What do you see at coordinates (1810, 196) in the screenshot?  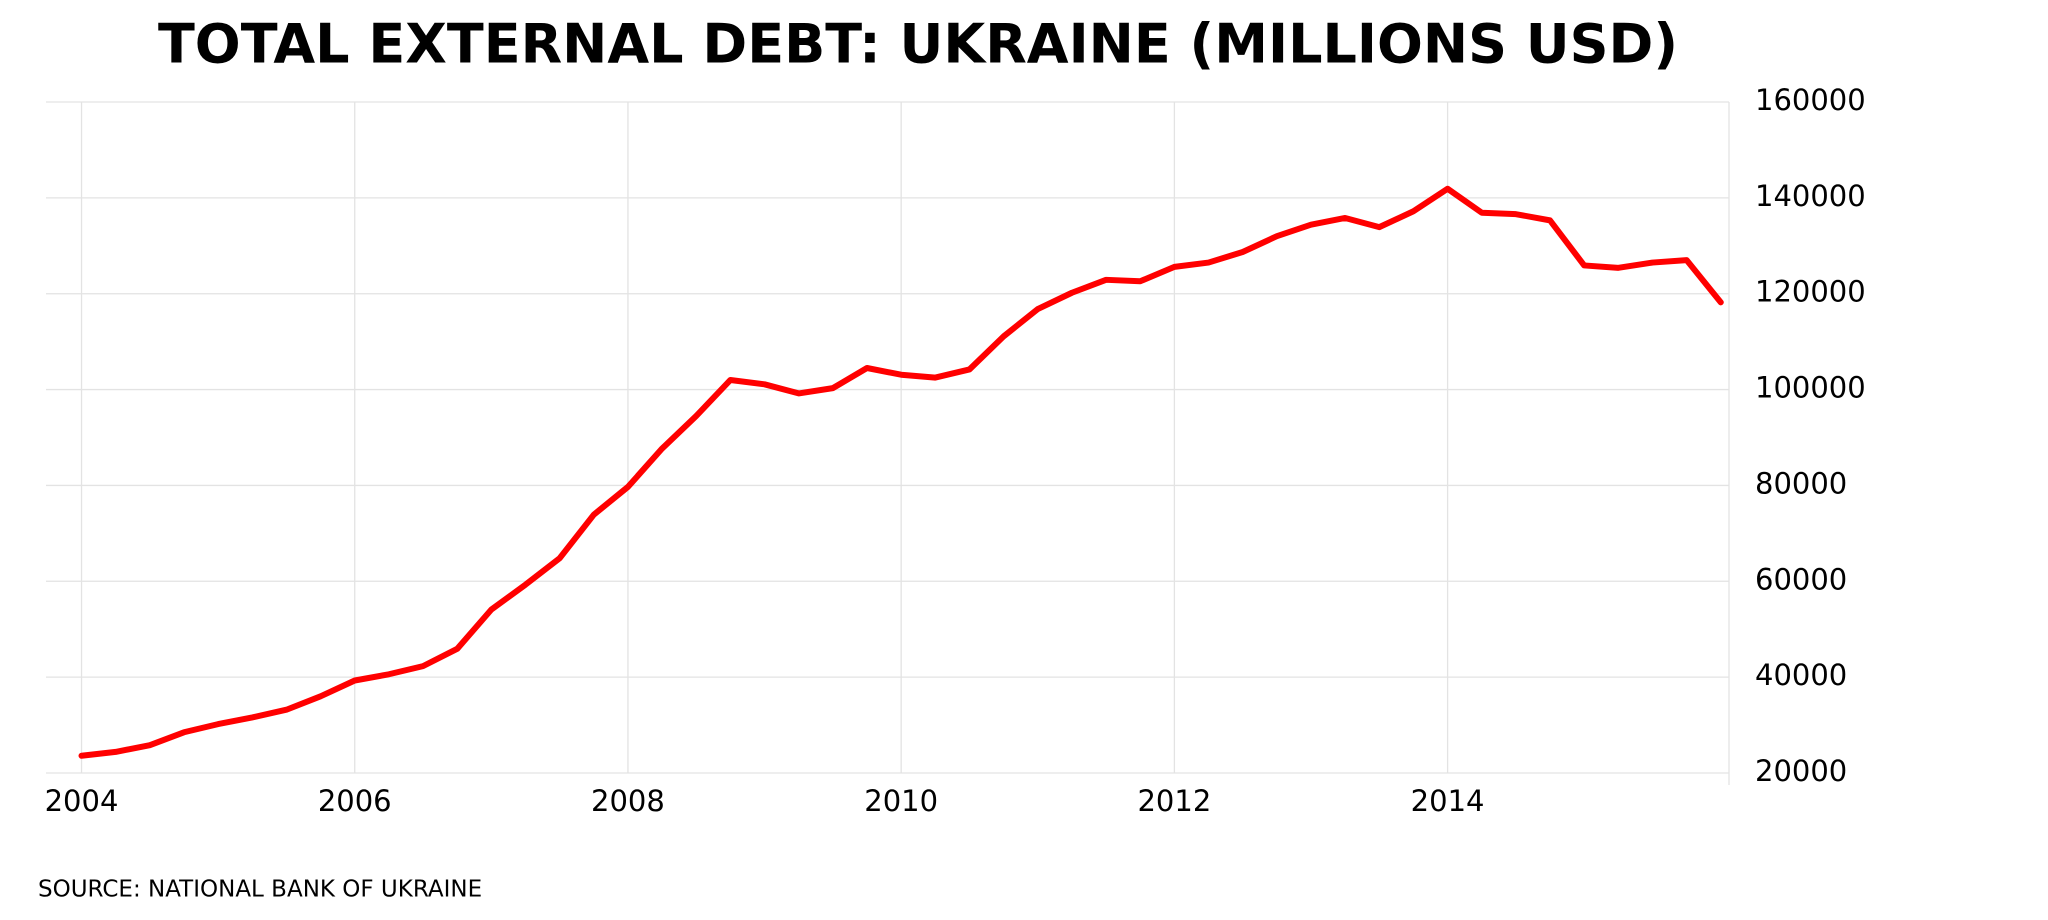 I see `y-tick-label: 140000` at bounding box center [1810, 196].